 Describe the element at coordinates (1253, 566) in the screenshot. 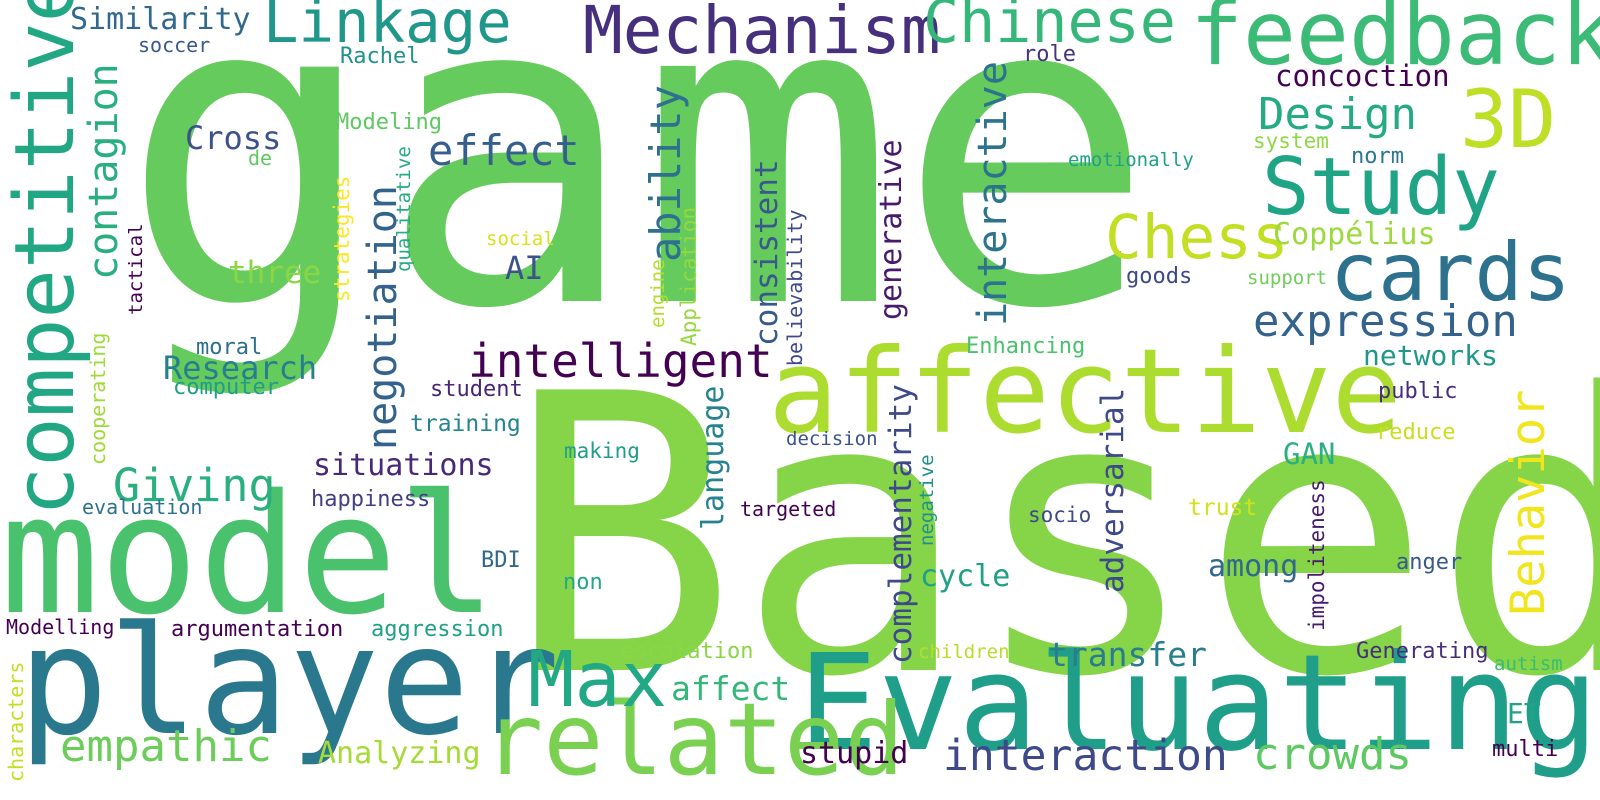

I see `word-among: among` at that location.